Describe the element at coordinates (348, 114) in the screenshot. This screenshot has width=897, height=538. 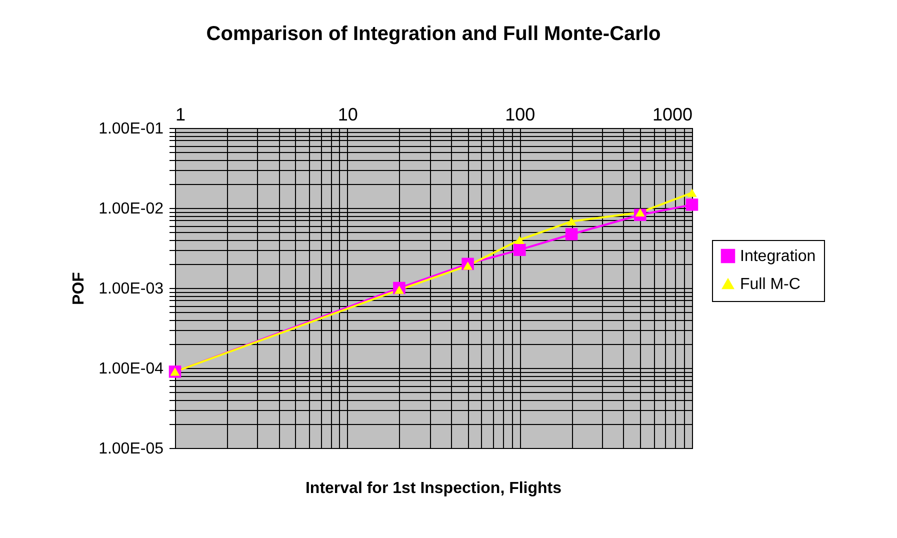
I see `x-tick-label: 10` at that location.